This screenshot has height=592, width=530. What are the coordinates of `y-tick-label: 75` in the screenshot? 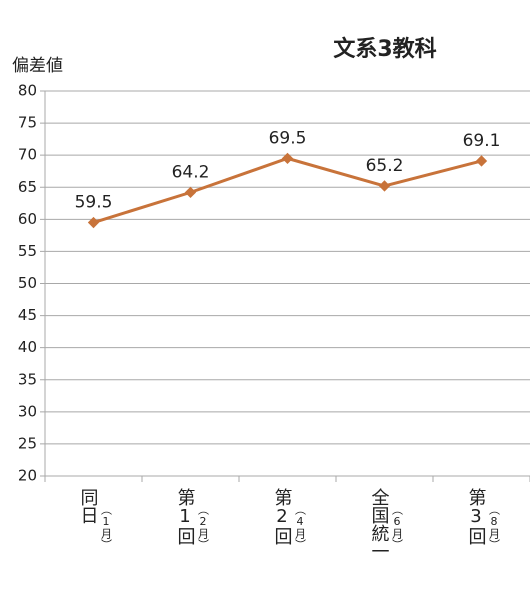 It's located at (27, 123).